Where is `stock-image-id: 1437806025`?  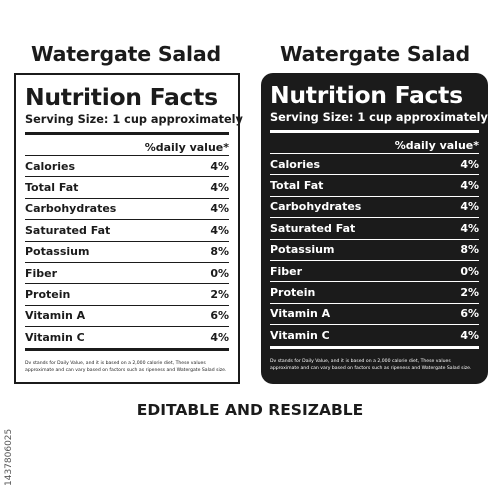
stock-image-id: 1437806025 is located at coordinates (9, 457).